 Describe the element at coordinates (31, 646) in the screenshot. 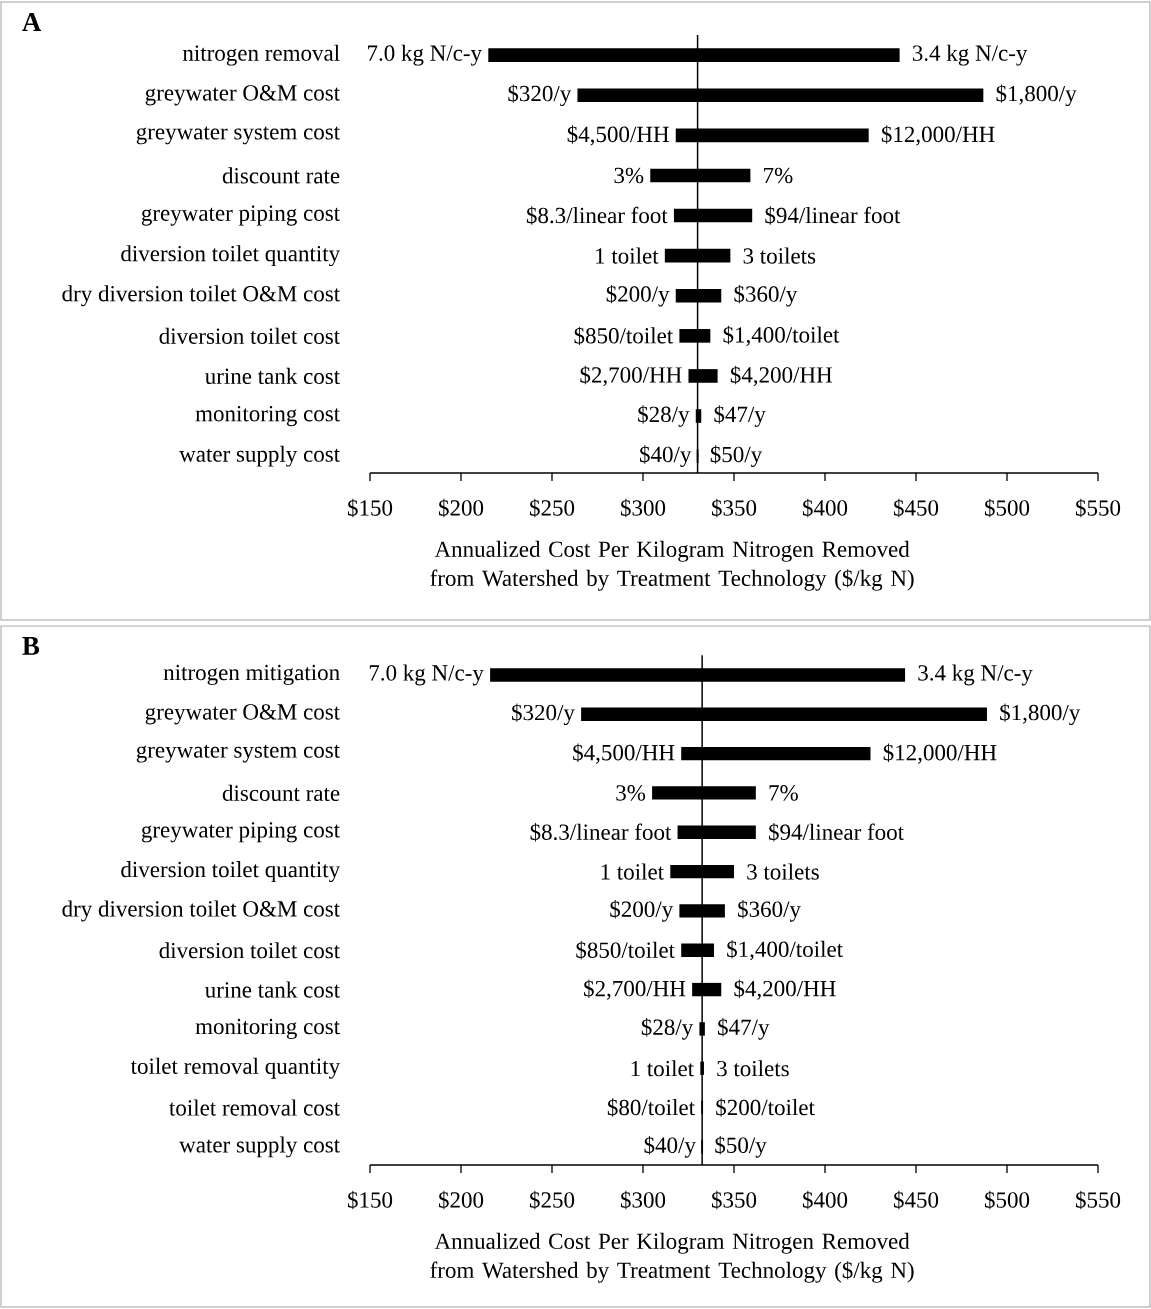

I see `text: B` at that location.